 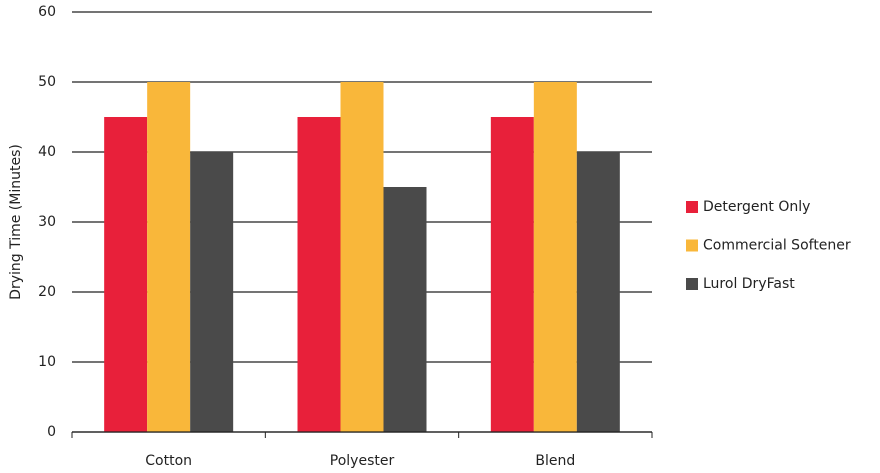 What do you see at coordinates (777, 246) in the screenshot?
I see `legend-label: Commercial Softener` at bounding box center [777, 246].